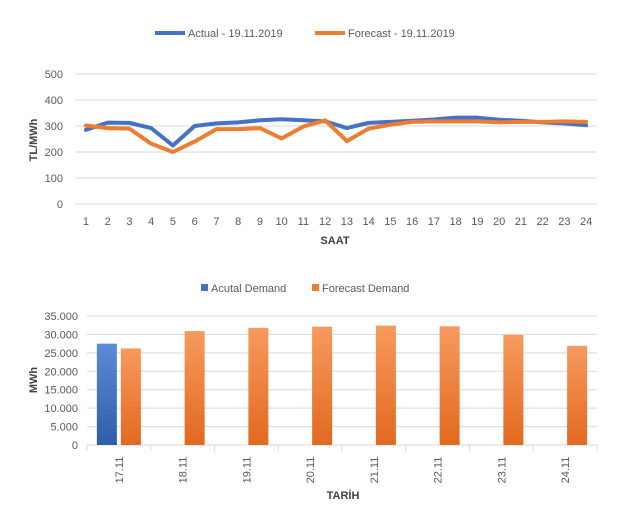 This screenshot has width=643, height=508. What do you see at coordinates (434, 222) in the screenshot?
I see `line-chart-x-tick-label: 17` at bounding box center [434, 222].